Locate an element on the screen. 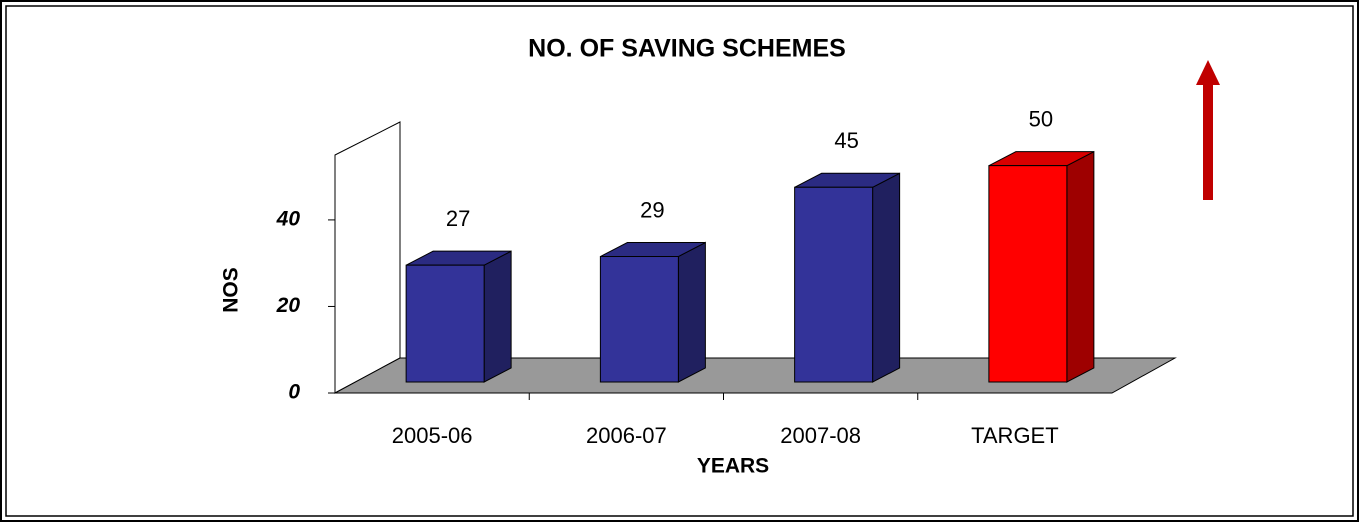 The image size is (1359, 522). chart-title: NO. OF SAVING SCHEMES is located at coordinates (687, 49).